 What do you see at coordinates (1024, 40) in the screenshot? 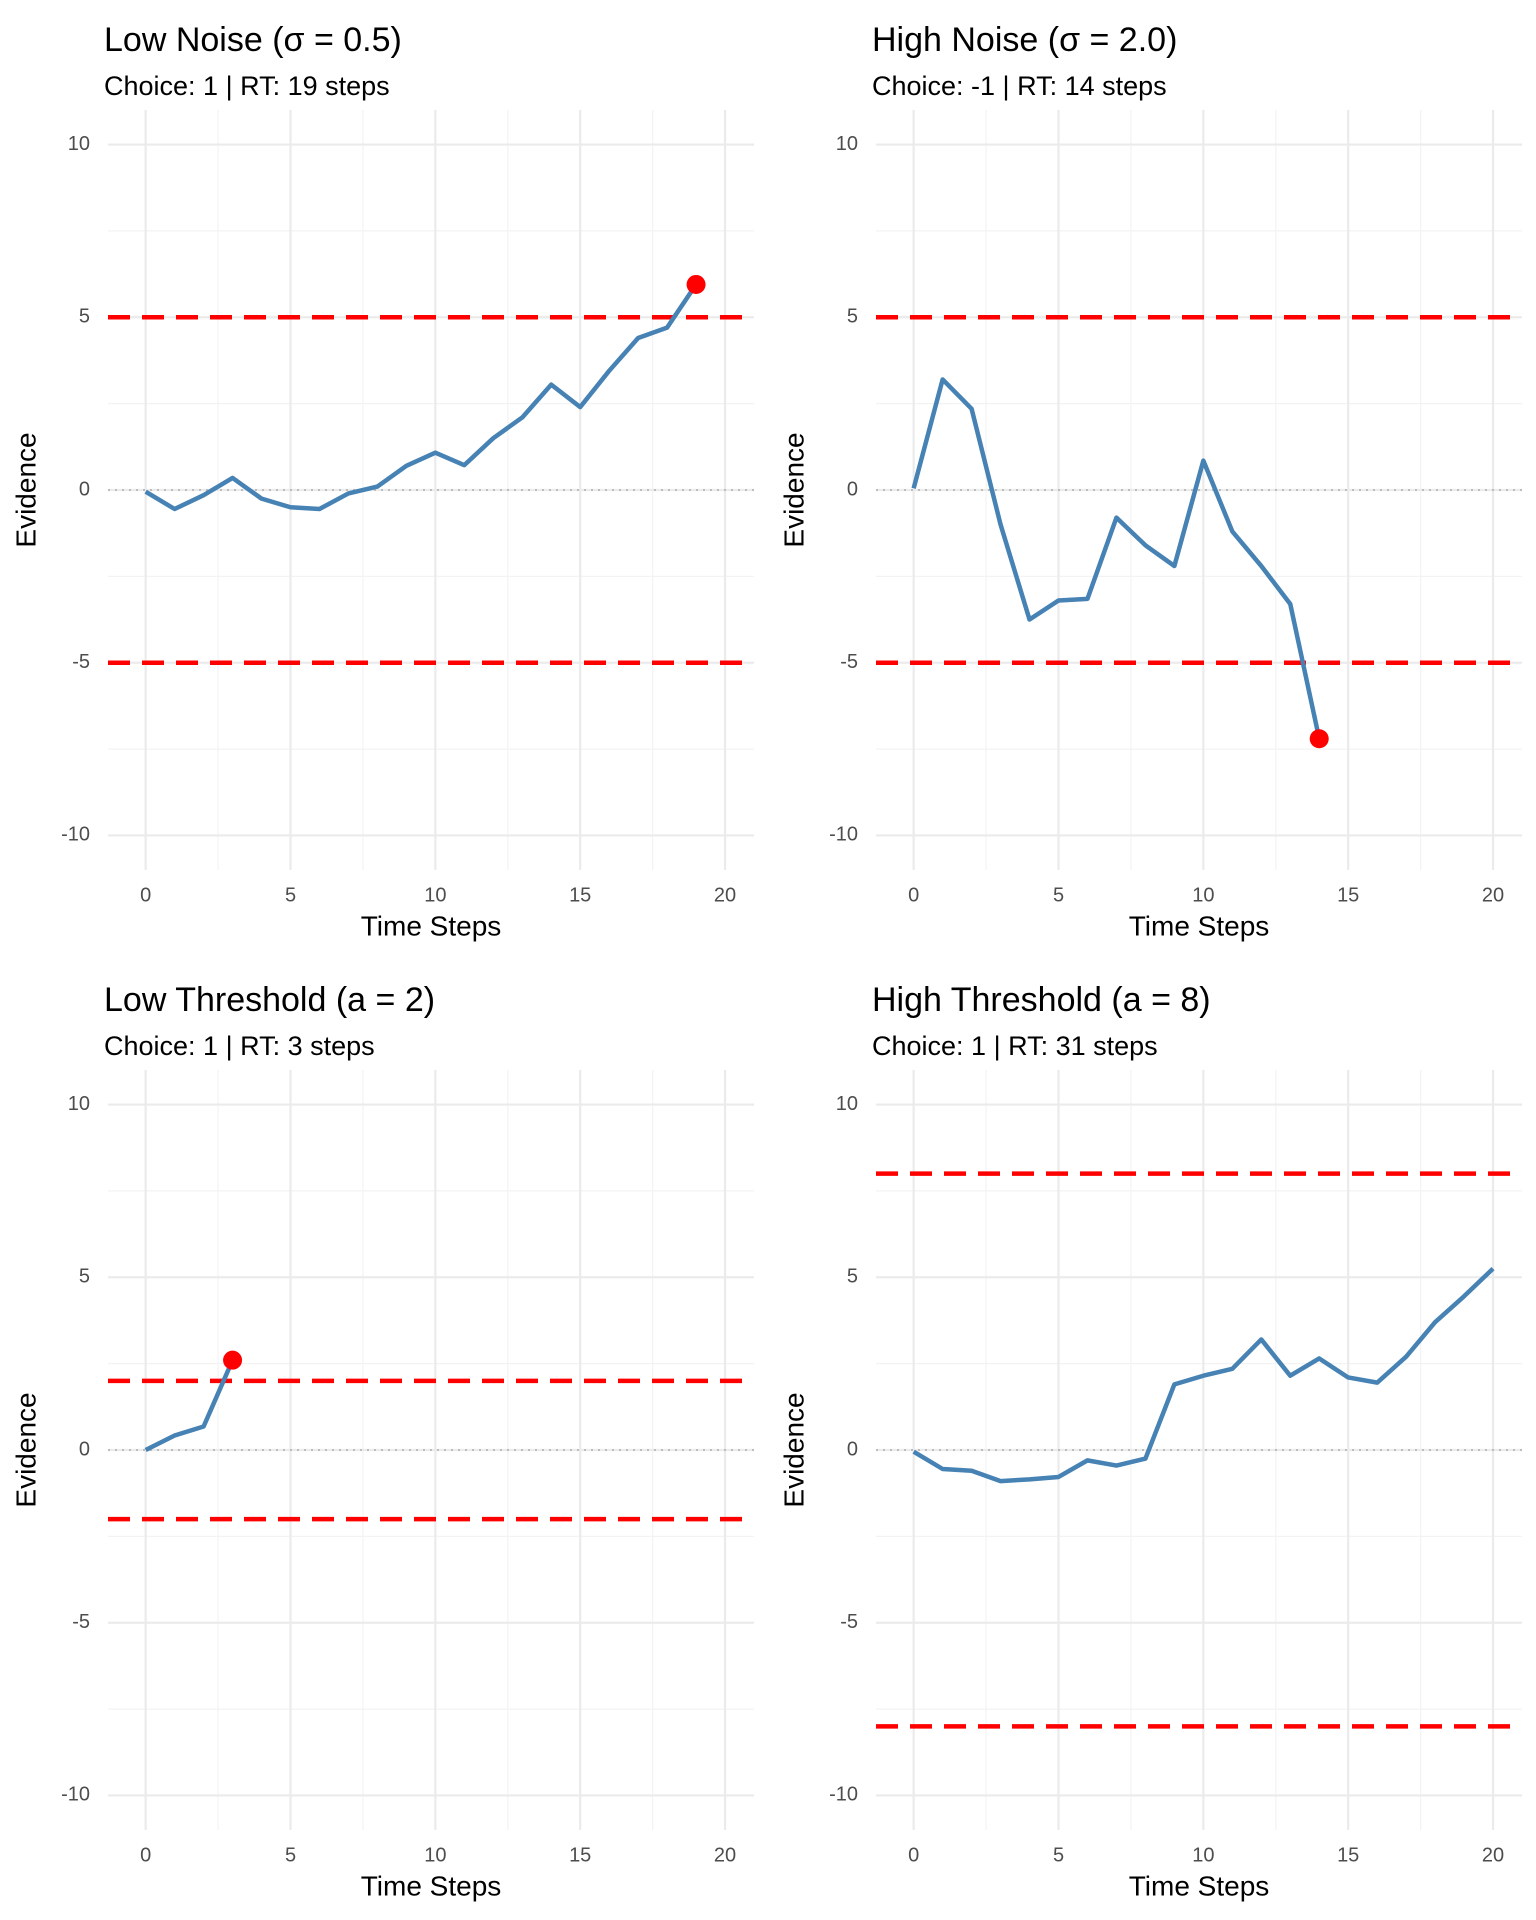
I see `panel-title: High Noise (σ = 2.0)` at bounding box center [1024, 40].